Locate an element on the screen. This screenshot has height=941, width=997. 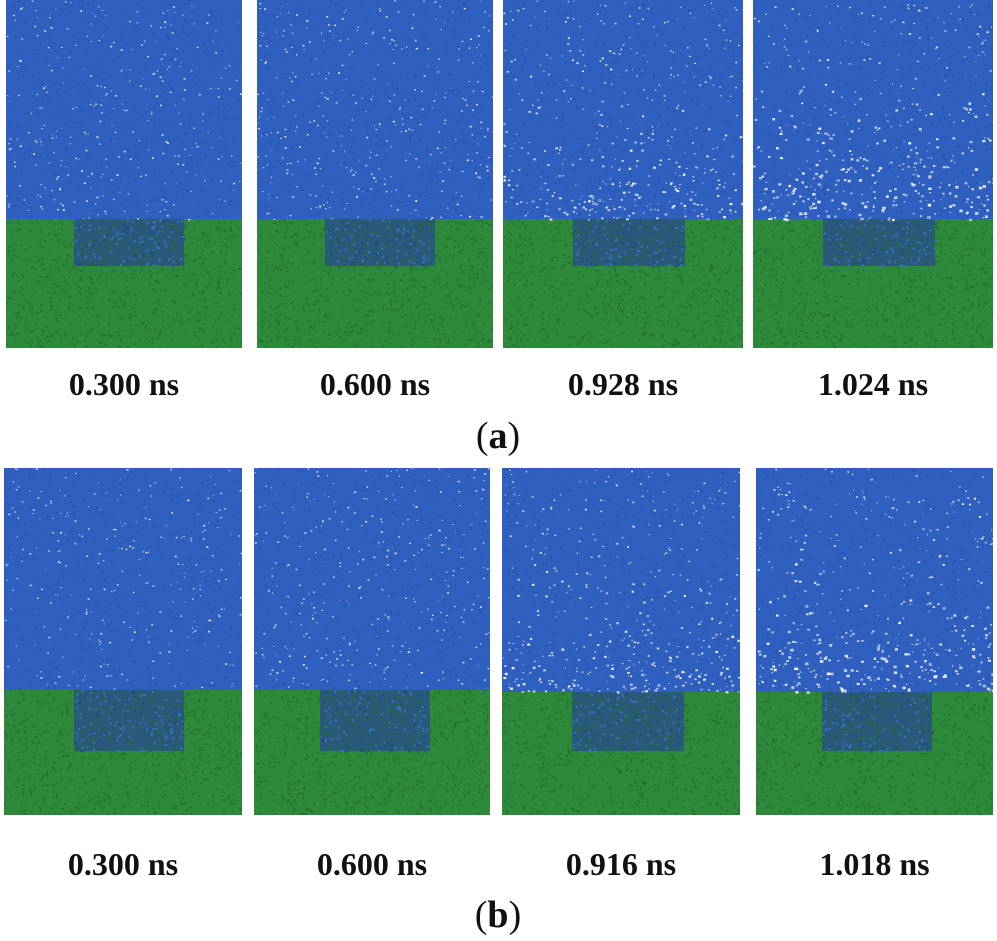
time-label-a4: 1.024 ns is located at coordinates (873, 384).